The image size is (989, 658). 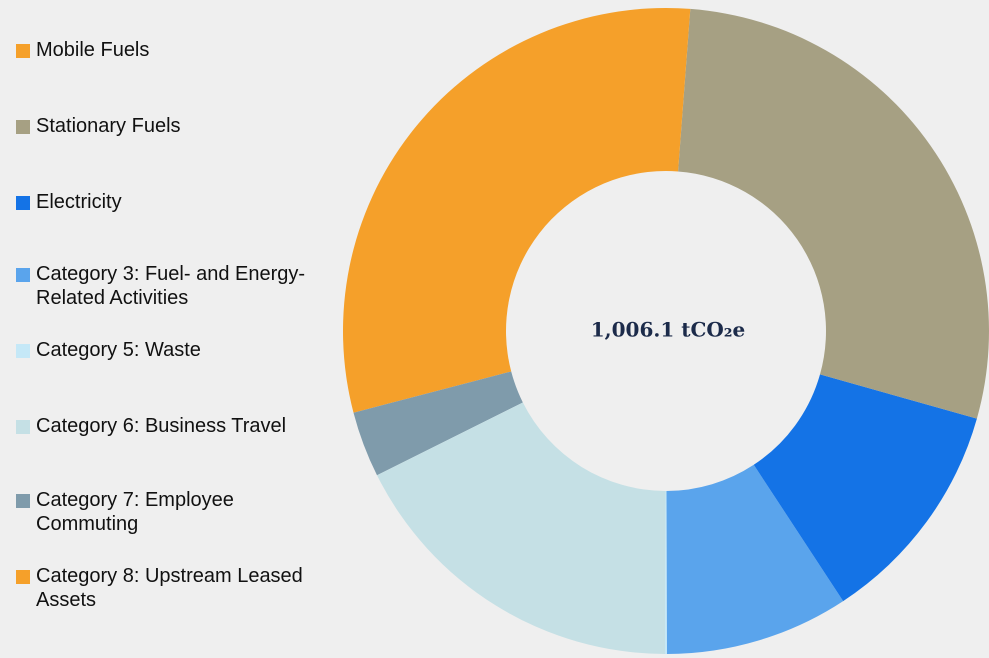 I want to click on legend-label: Electricity, so click(x=79, y=202).